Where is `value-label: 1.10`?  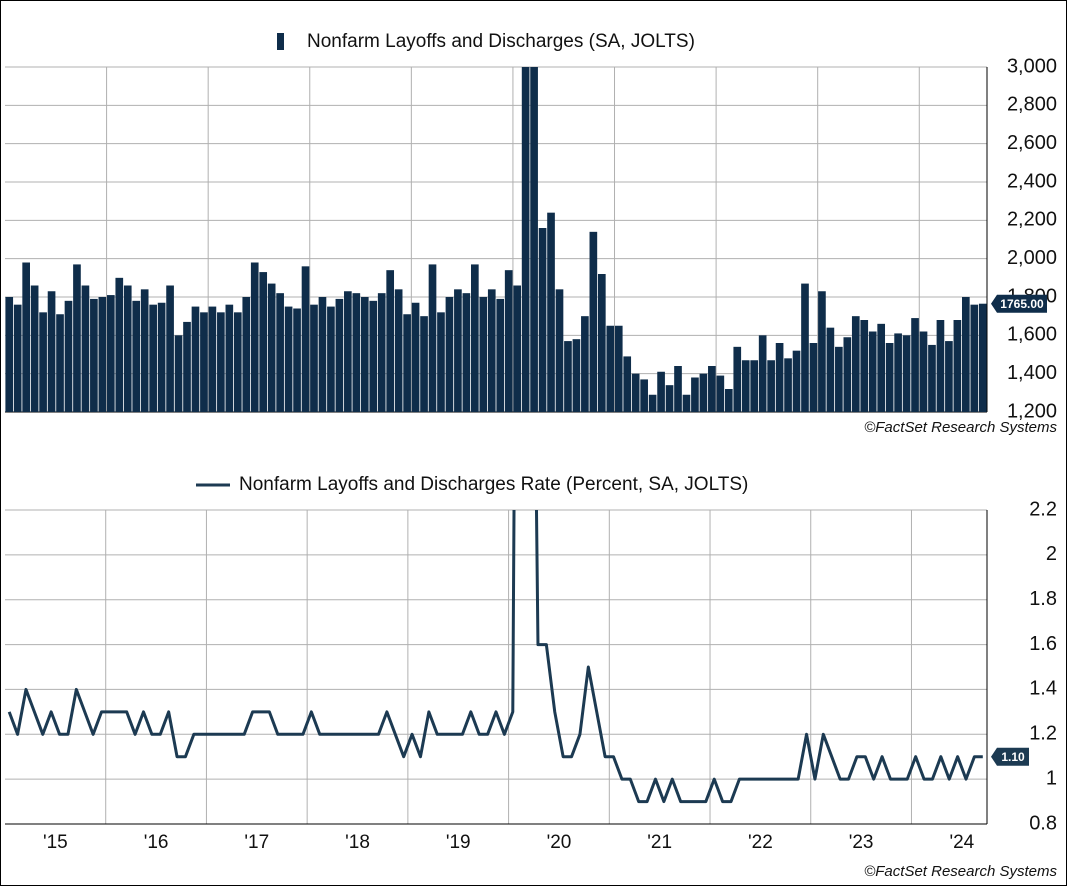
value-label: 1.10 is located at coordinates (1013, 757).